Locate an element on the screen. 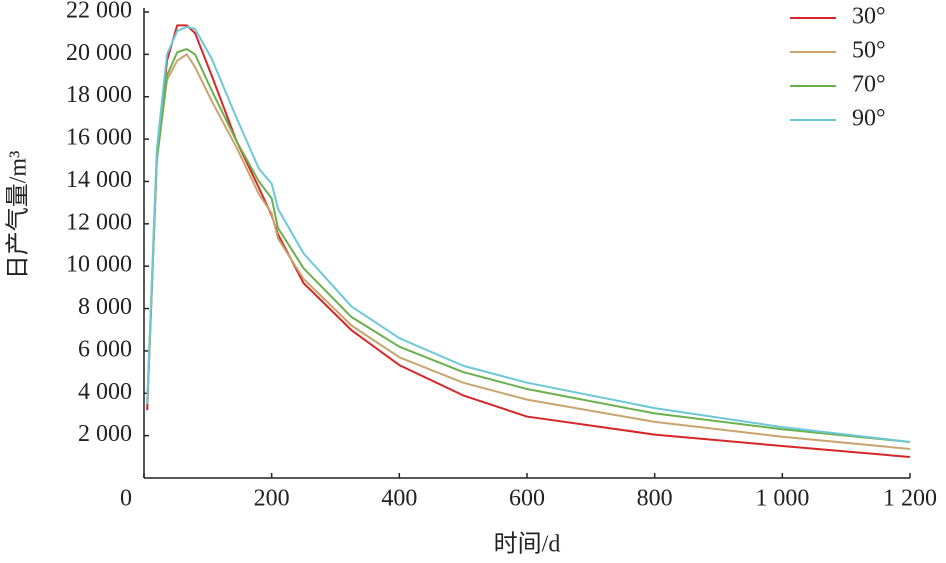 This screenshot has width=946, height=563. x-tick-label: 1 200 is located at coordinates (910, 499).